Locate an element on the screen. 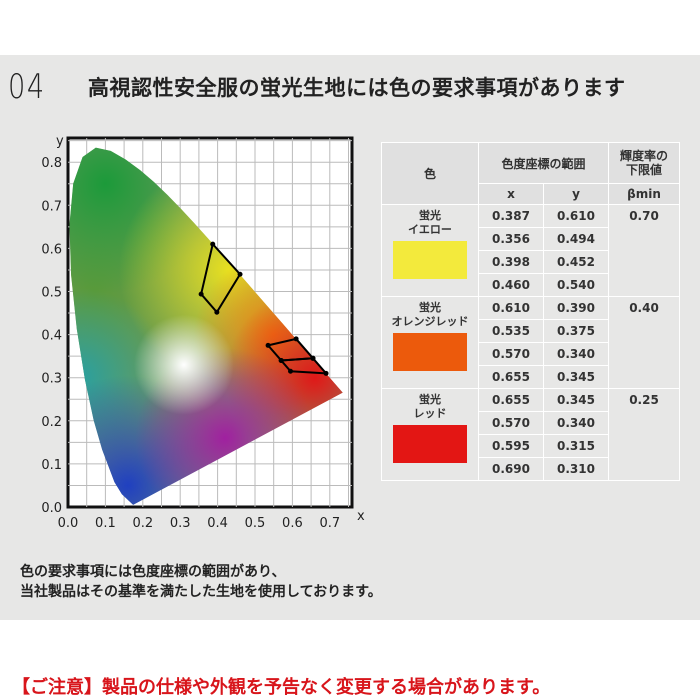 The height and width of the screenshot is (700, 700). col-beta-header: βmin is located at coordinates (644, 194).